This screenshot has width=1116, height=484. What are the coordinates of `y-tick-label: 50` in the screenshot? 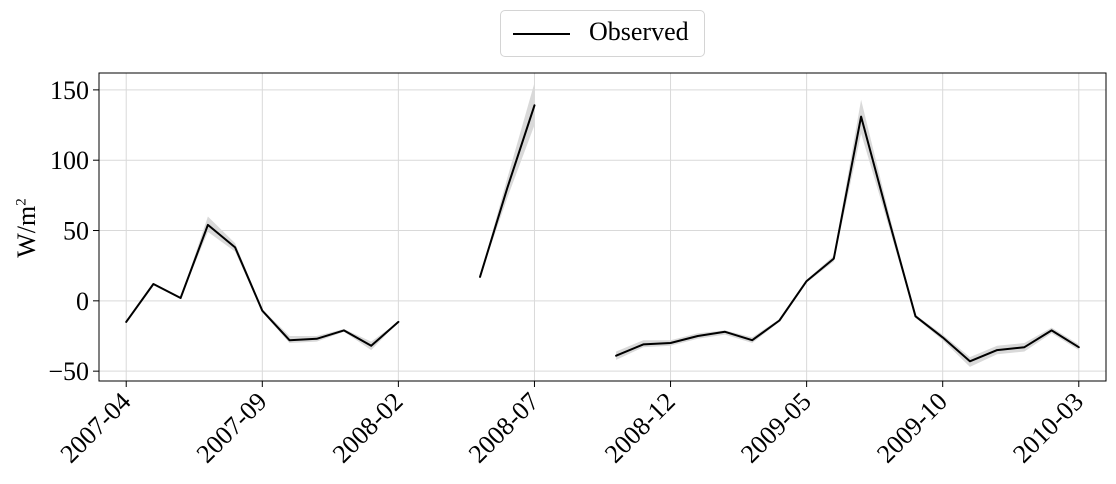 It's located at (76, 231).